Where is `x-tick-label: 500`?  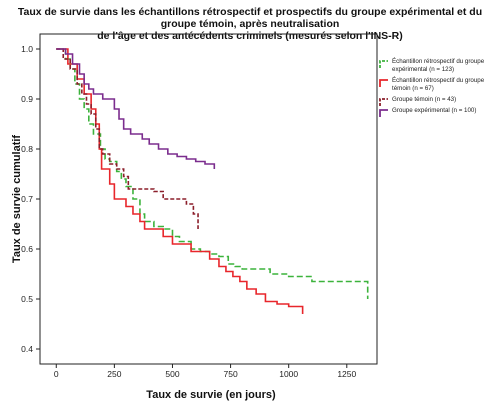 x-tick-label: 500 is located at coordinates (172, 374).